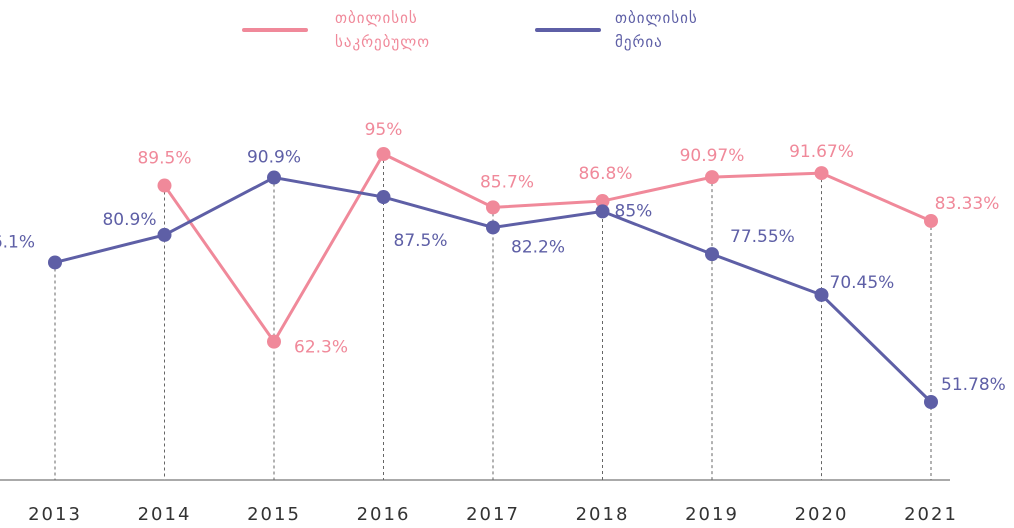 The height and width of the screenshot is (528, 1014). What do you see at coordinates (321, 348) in the screenshot?
I see `data-label: 62.3%` at bounding box center [321, 348].